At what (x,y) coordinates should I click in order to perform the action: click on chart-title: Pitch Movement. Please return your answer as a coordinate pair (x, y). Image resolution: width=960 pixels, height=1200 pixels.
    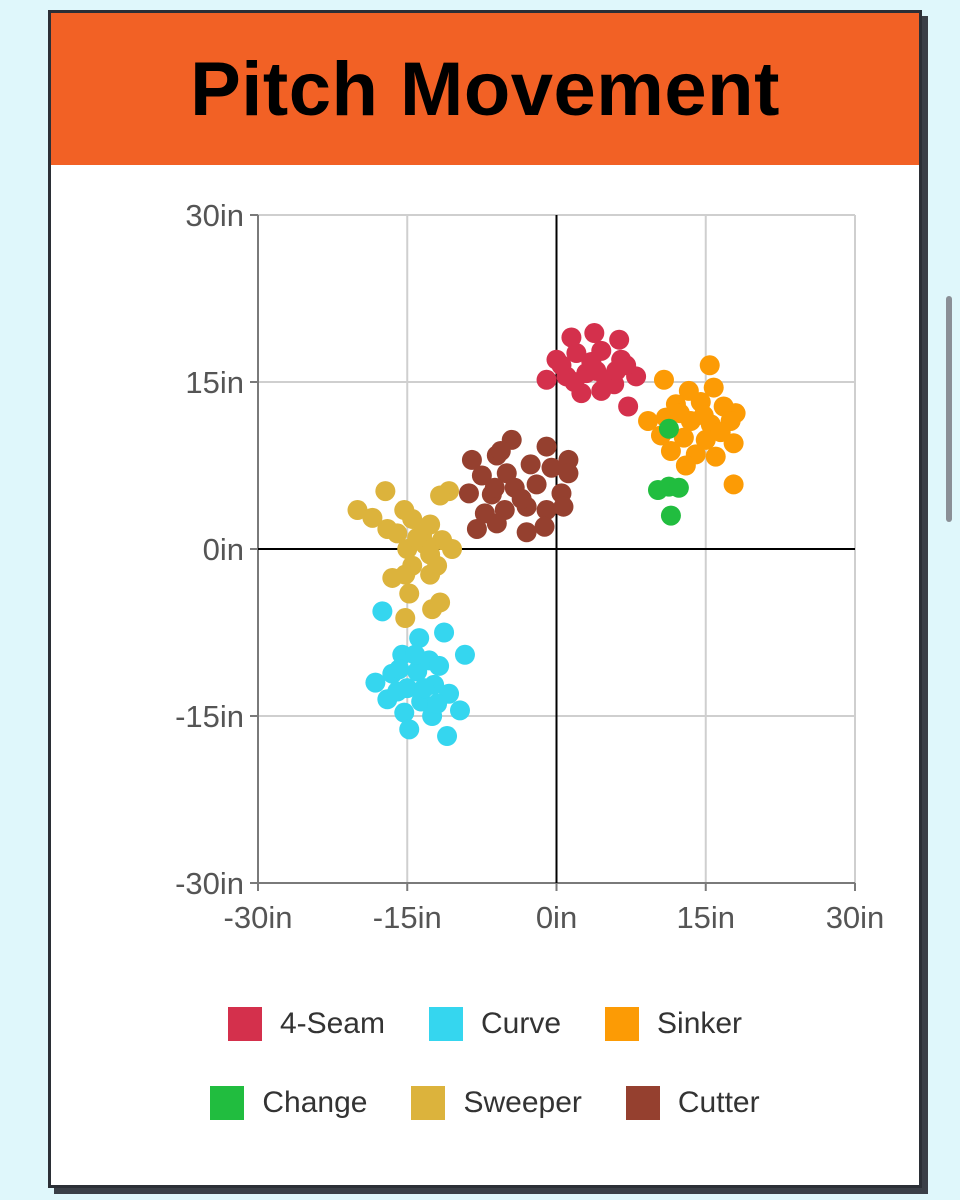
    Looking at the image, I should click on (485, 89).